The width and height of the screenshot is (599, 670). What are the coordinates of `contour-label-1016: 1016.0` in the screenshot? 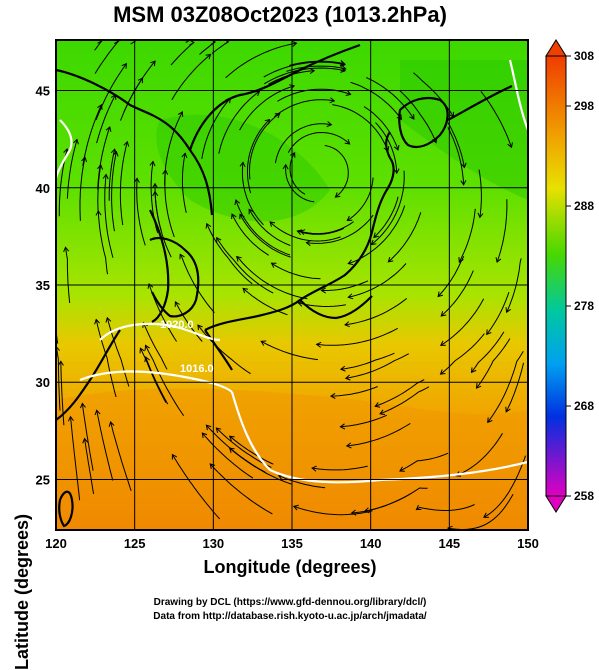 It's located at (197, 369).